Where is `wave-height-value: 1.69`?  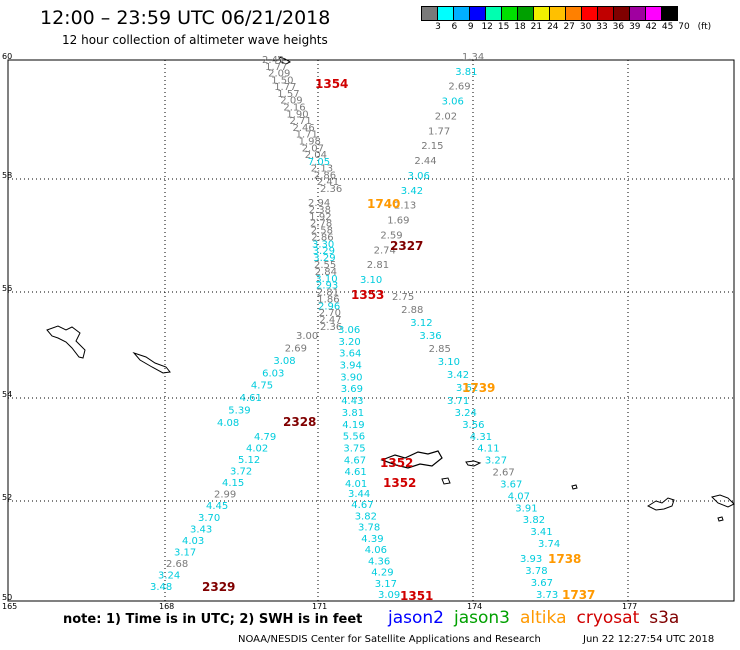
wave-height-value: 1.69 is located at coordinates (398, 221).